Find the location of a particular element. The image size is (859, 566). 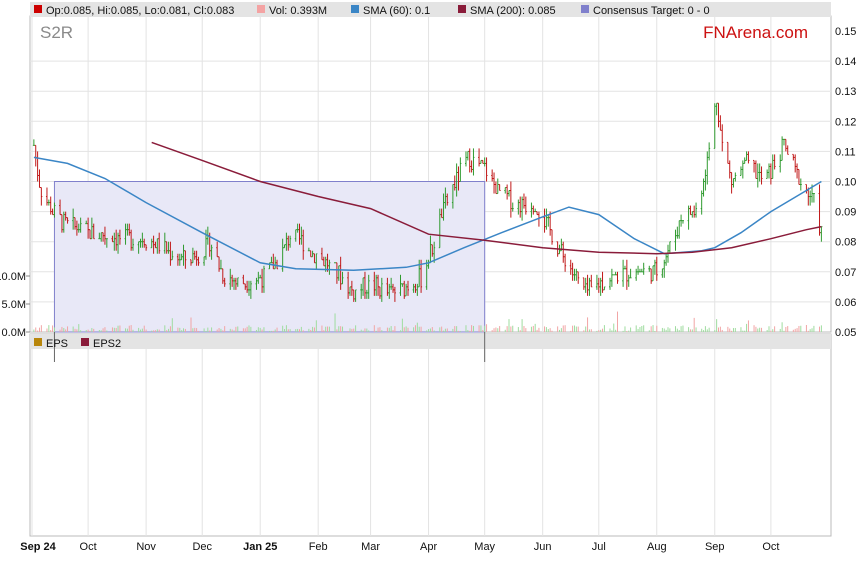

ticker-label: S2R is located at coordinates (56, 32).